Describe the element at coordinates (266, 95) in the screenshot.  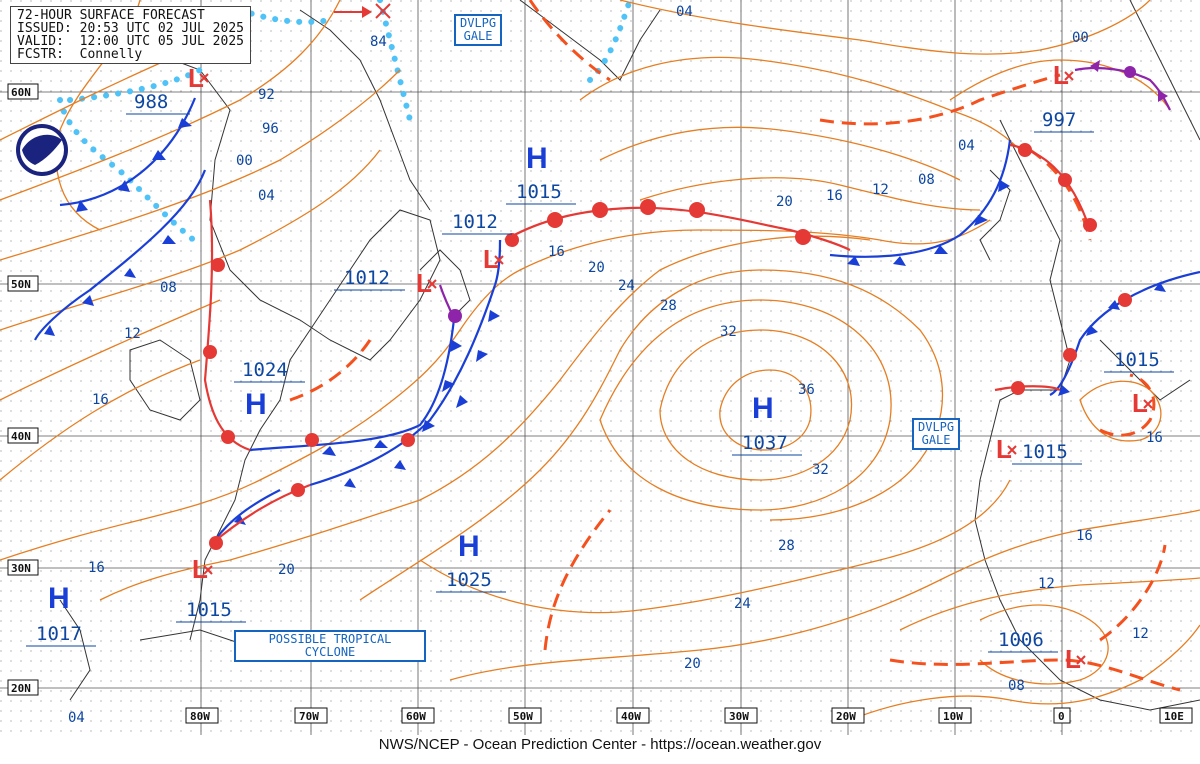
I see `svg-text: 92` at that location.